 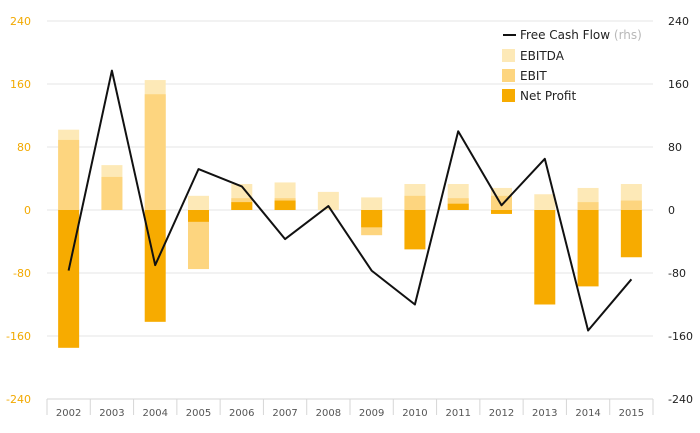 What do you see at coordinates (680, 336) in the screenshot?
I see `y-tick-label-right: -160` at bounding box center [680, 336].